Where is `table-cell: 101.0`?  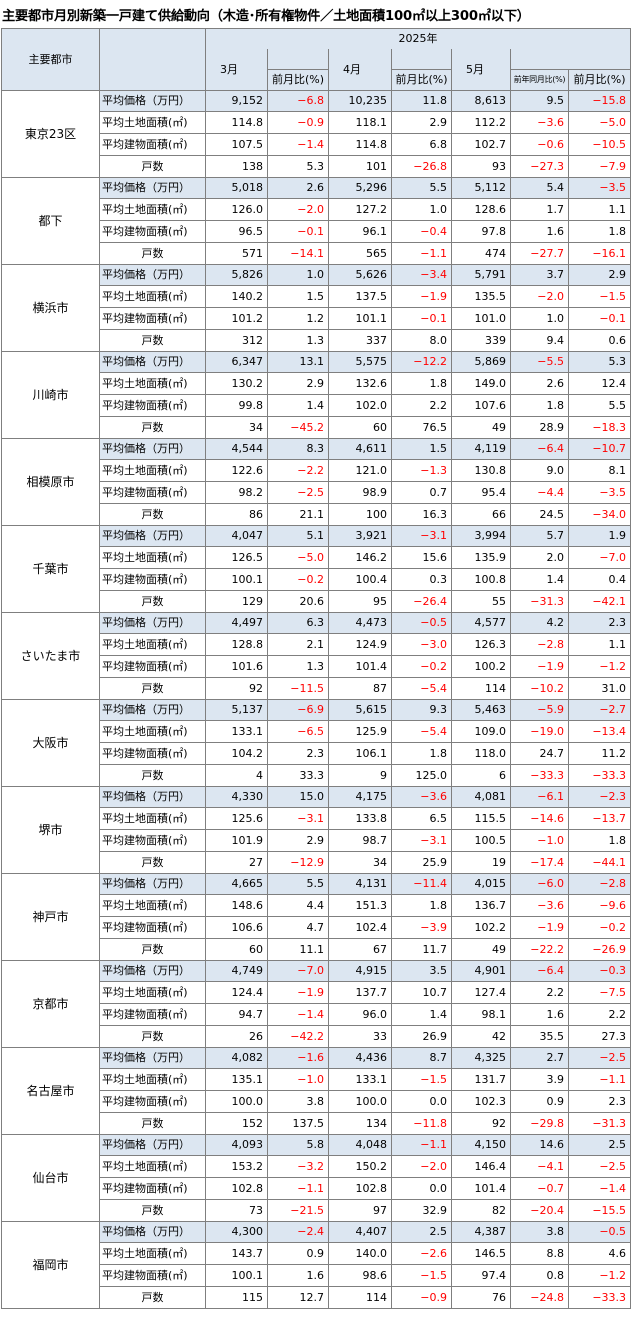 table-cell: 101.0 is located at coordinates (481, 318).